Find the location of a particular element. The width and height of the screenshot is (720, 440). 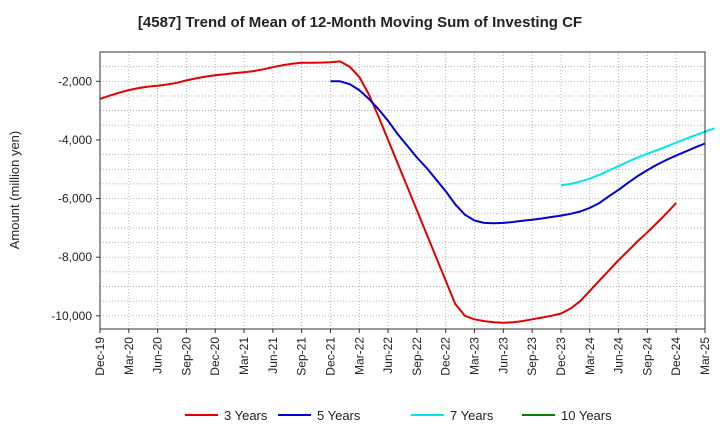

legend-label: 5 Years is located at coordinates (339, 415).